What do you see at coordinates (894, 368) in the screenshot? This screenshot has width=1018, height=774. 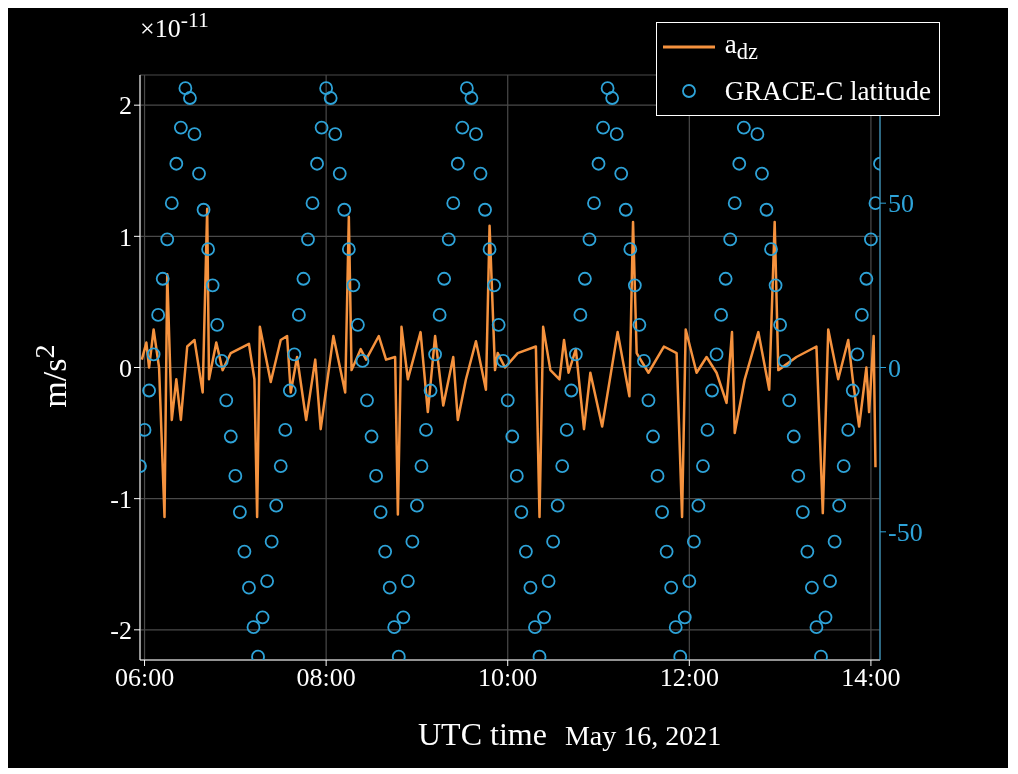 I see `y2-tick-label: 0` at bounding box center [894, 368].